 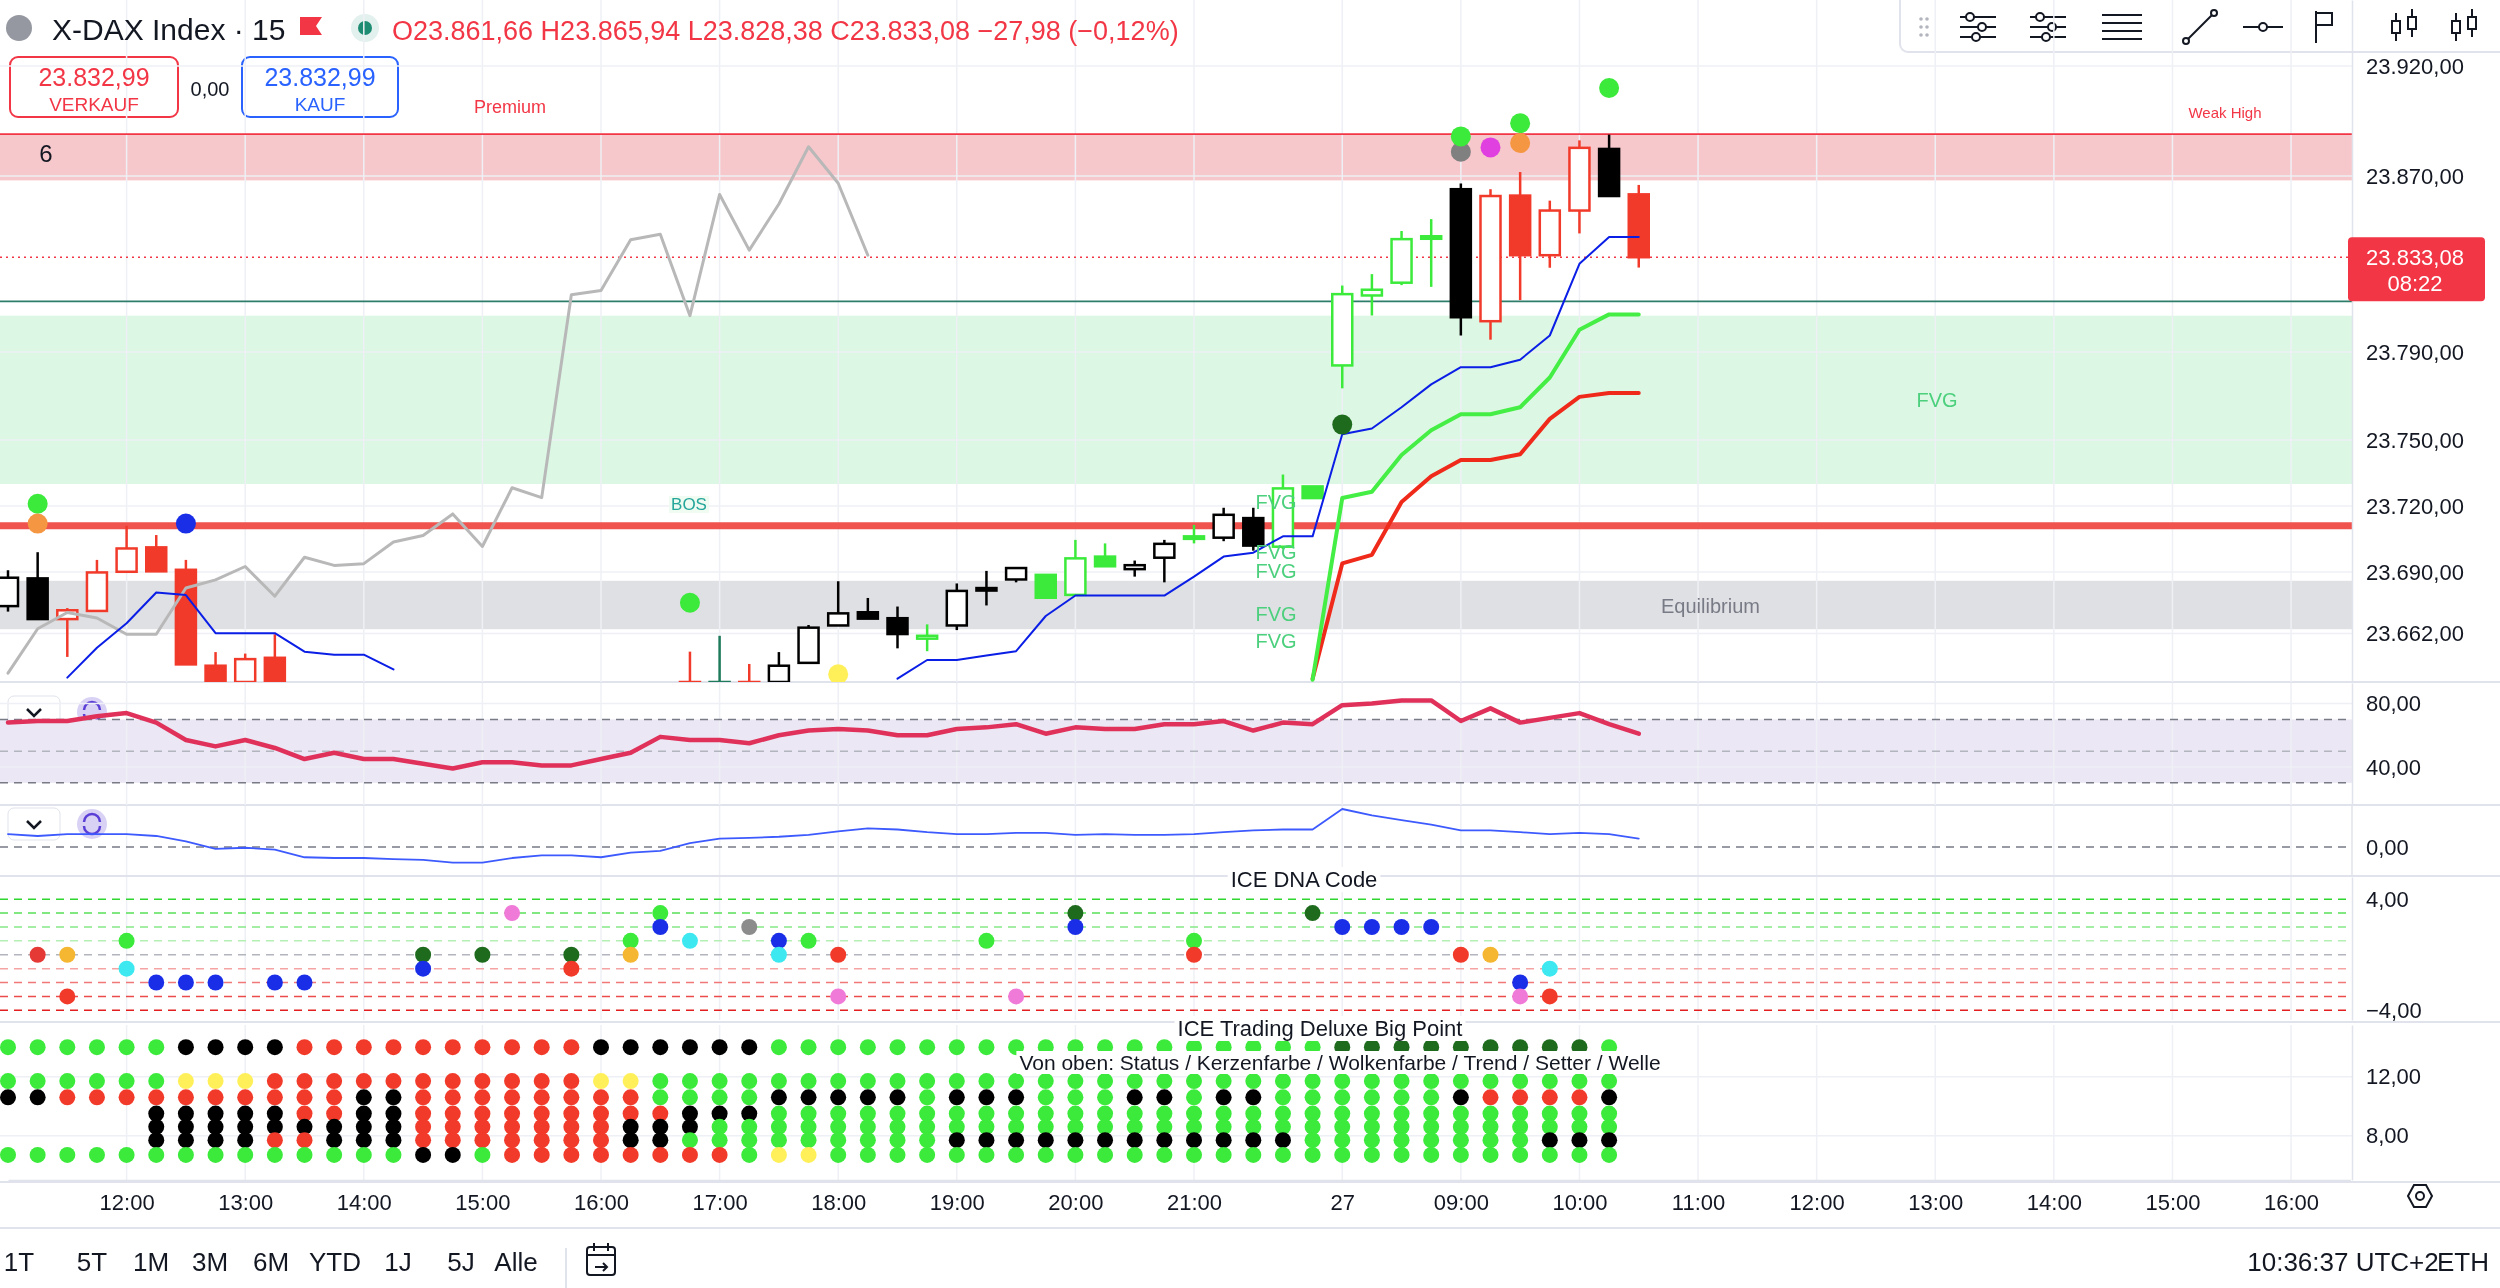 I want to click on x-tick-label: 20:00, so click(x=1076, y=1202).